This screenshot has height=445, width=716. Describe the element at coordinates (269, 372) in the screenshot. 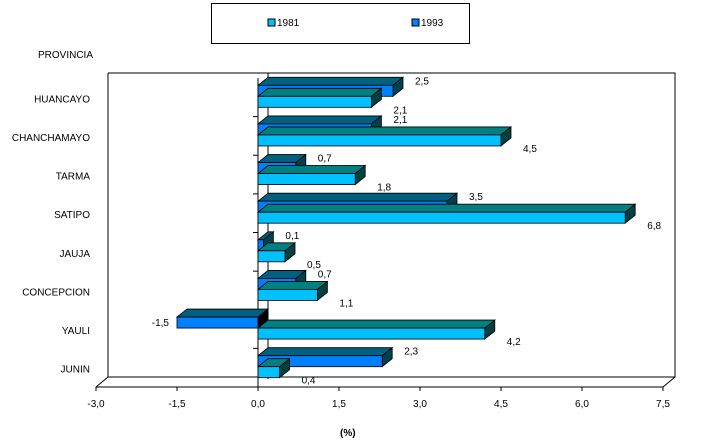

I see `bar-1981-junin` at that location.